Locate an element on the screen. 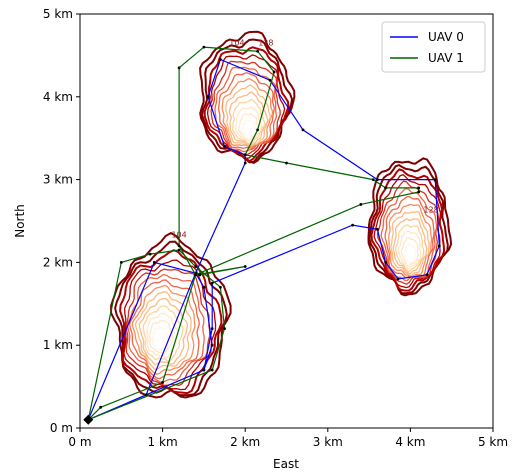  legend-box is located at coordinates (433, 47).